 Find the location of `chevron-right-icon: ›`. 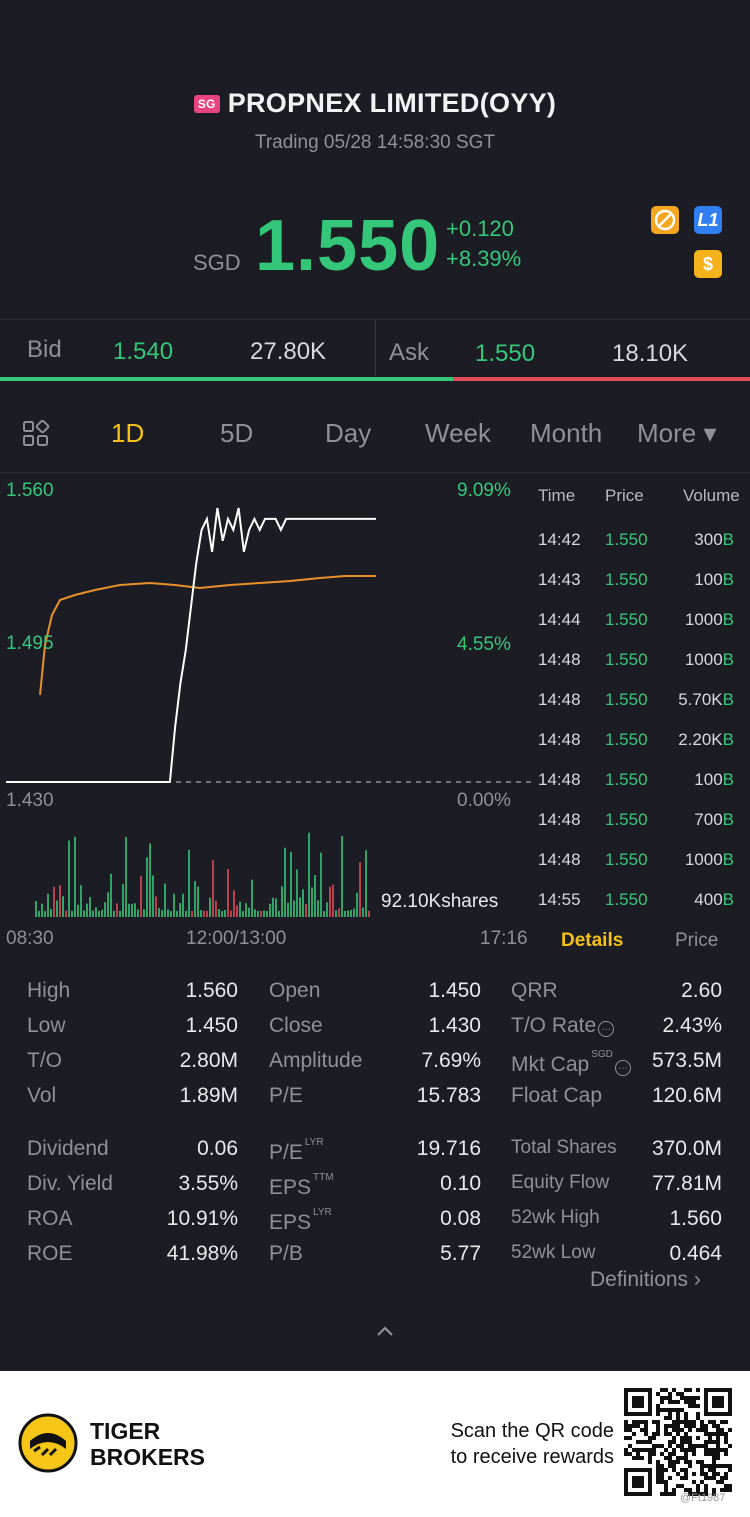

chevron-right-icon: › is located at coordinates (697, 1279).